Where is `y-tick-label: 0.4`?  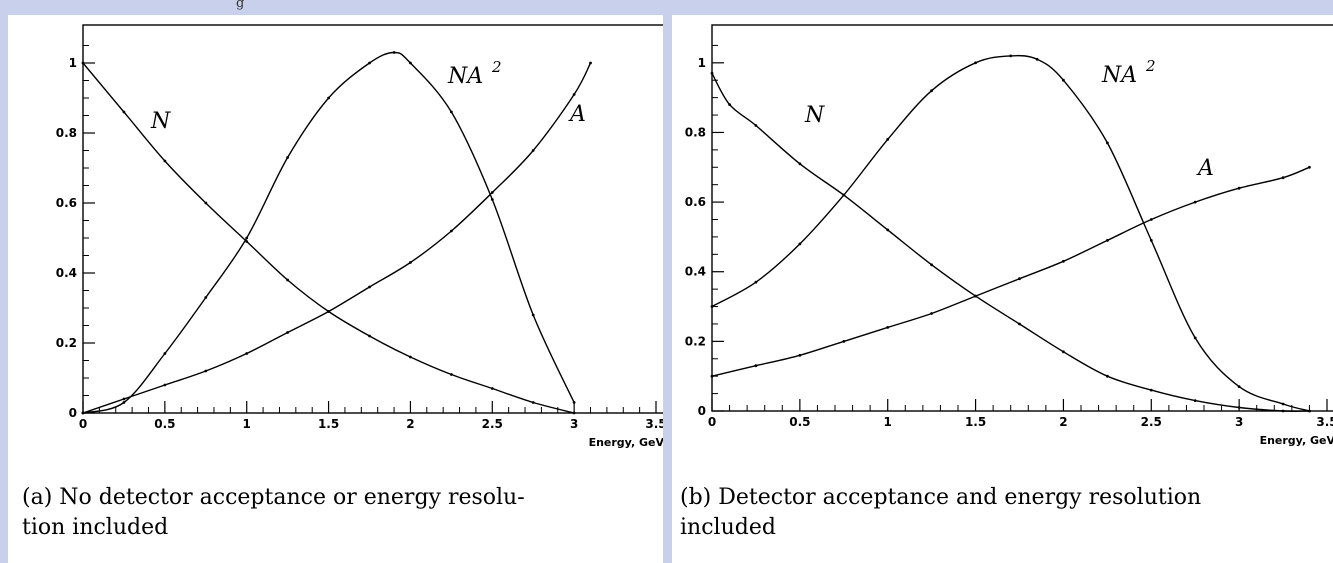 y-tick-label: 0.4 is located at coordinates (695, 272).